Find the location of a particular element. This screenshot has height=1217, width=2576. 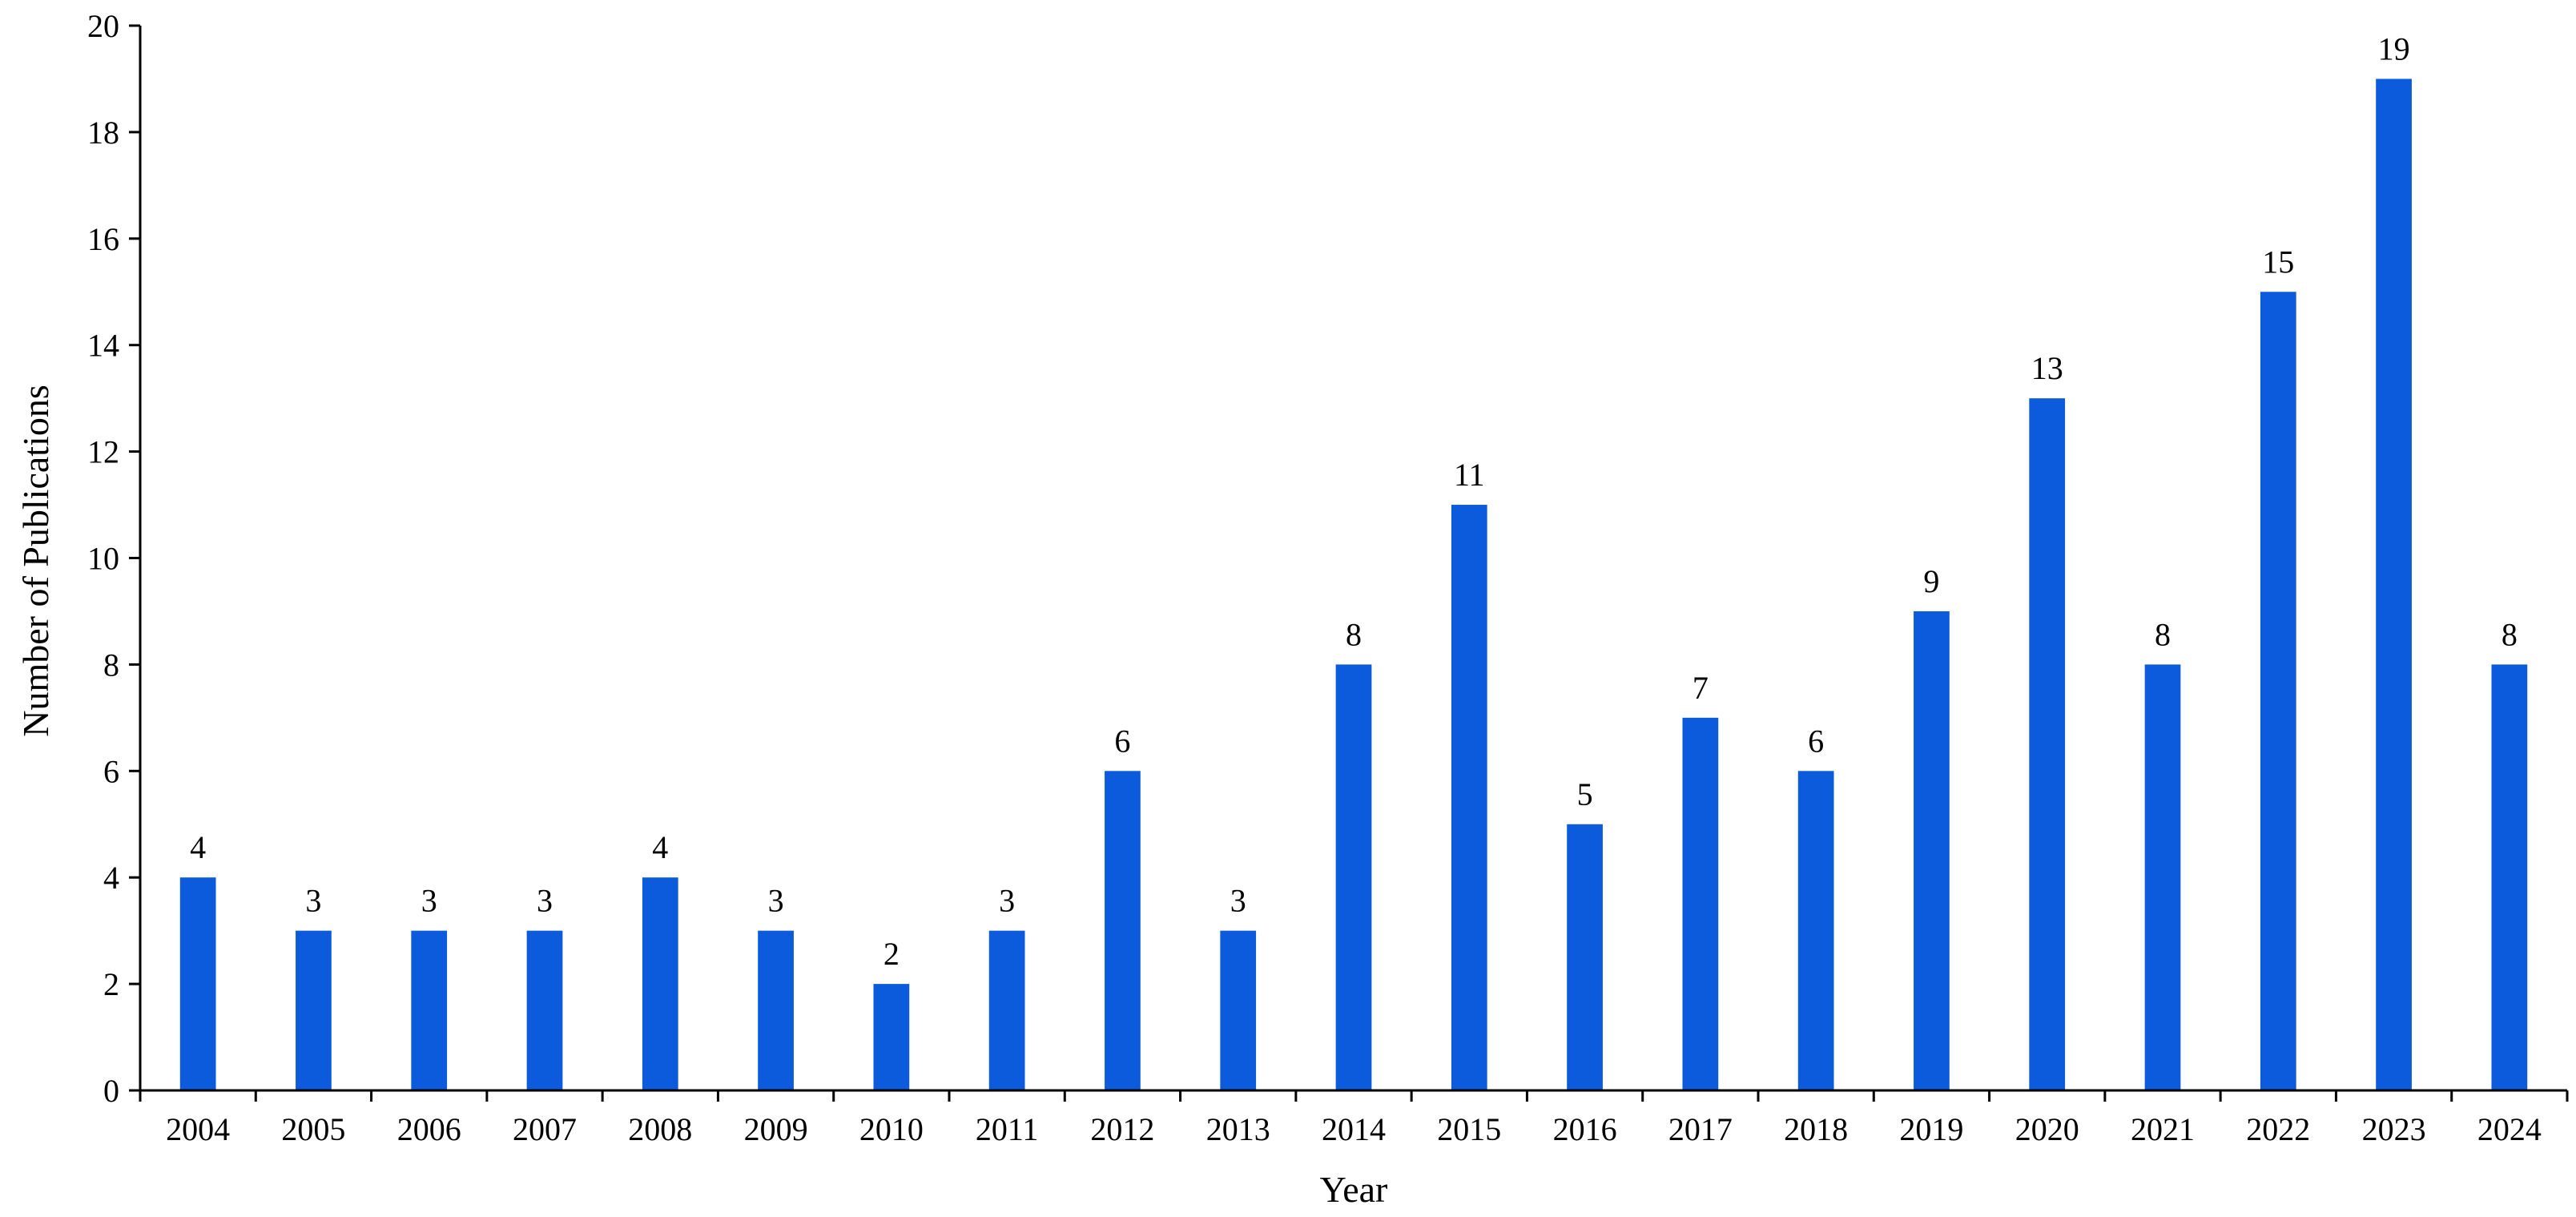

bar-2013 is located at coordinates (1238, 1010).